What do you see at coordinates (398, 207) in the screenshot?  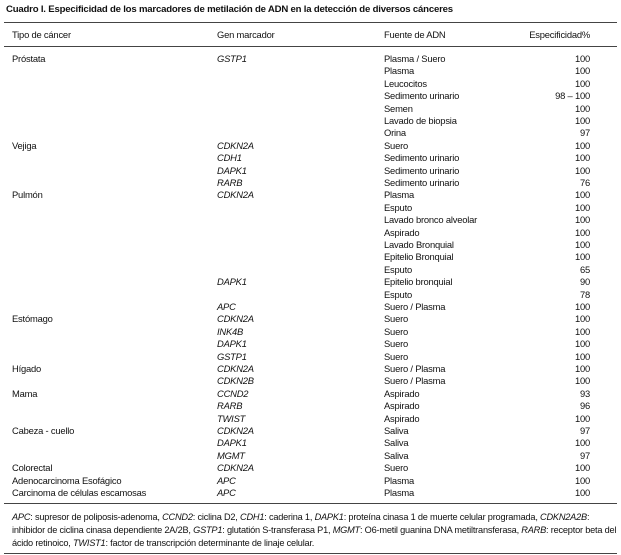 I see `dna-source: Esputo` at bounding box center [398, 207].